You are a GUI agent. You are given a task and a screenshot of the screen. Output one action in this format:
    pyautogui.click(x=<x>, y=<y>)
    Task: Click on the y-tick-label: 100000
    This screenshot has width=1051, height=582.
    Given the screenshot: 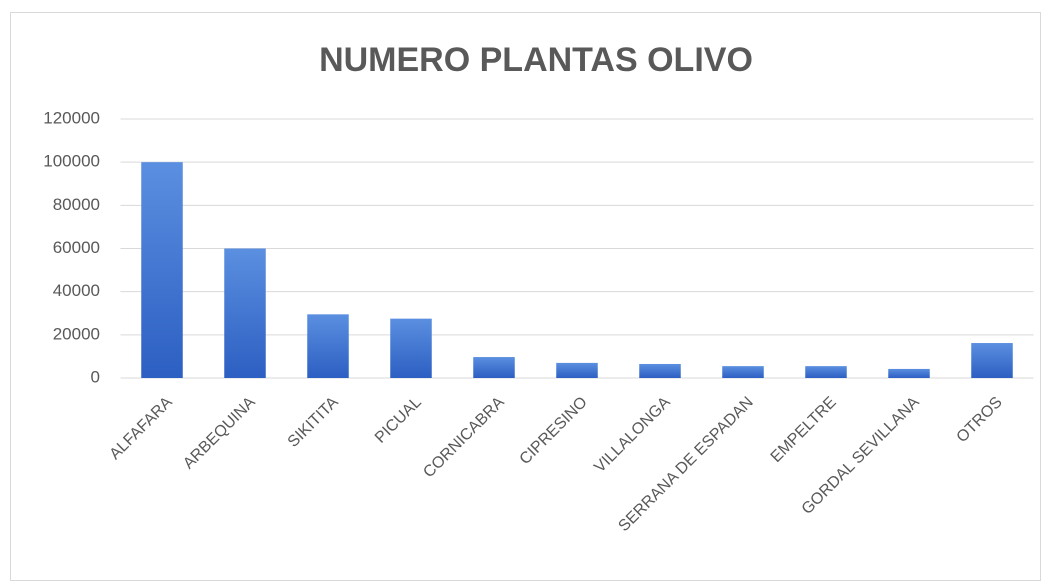 What is the action you would take?
    pyautogui.click(x=71, y=161)
    